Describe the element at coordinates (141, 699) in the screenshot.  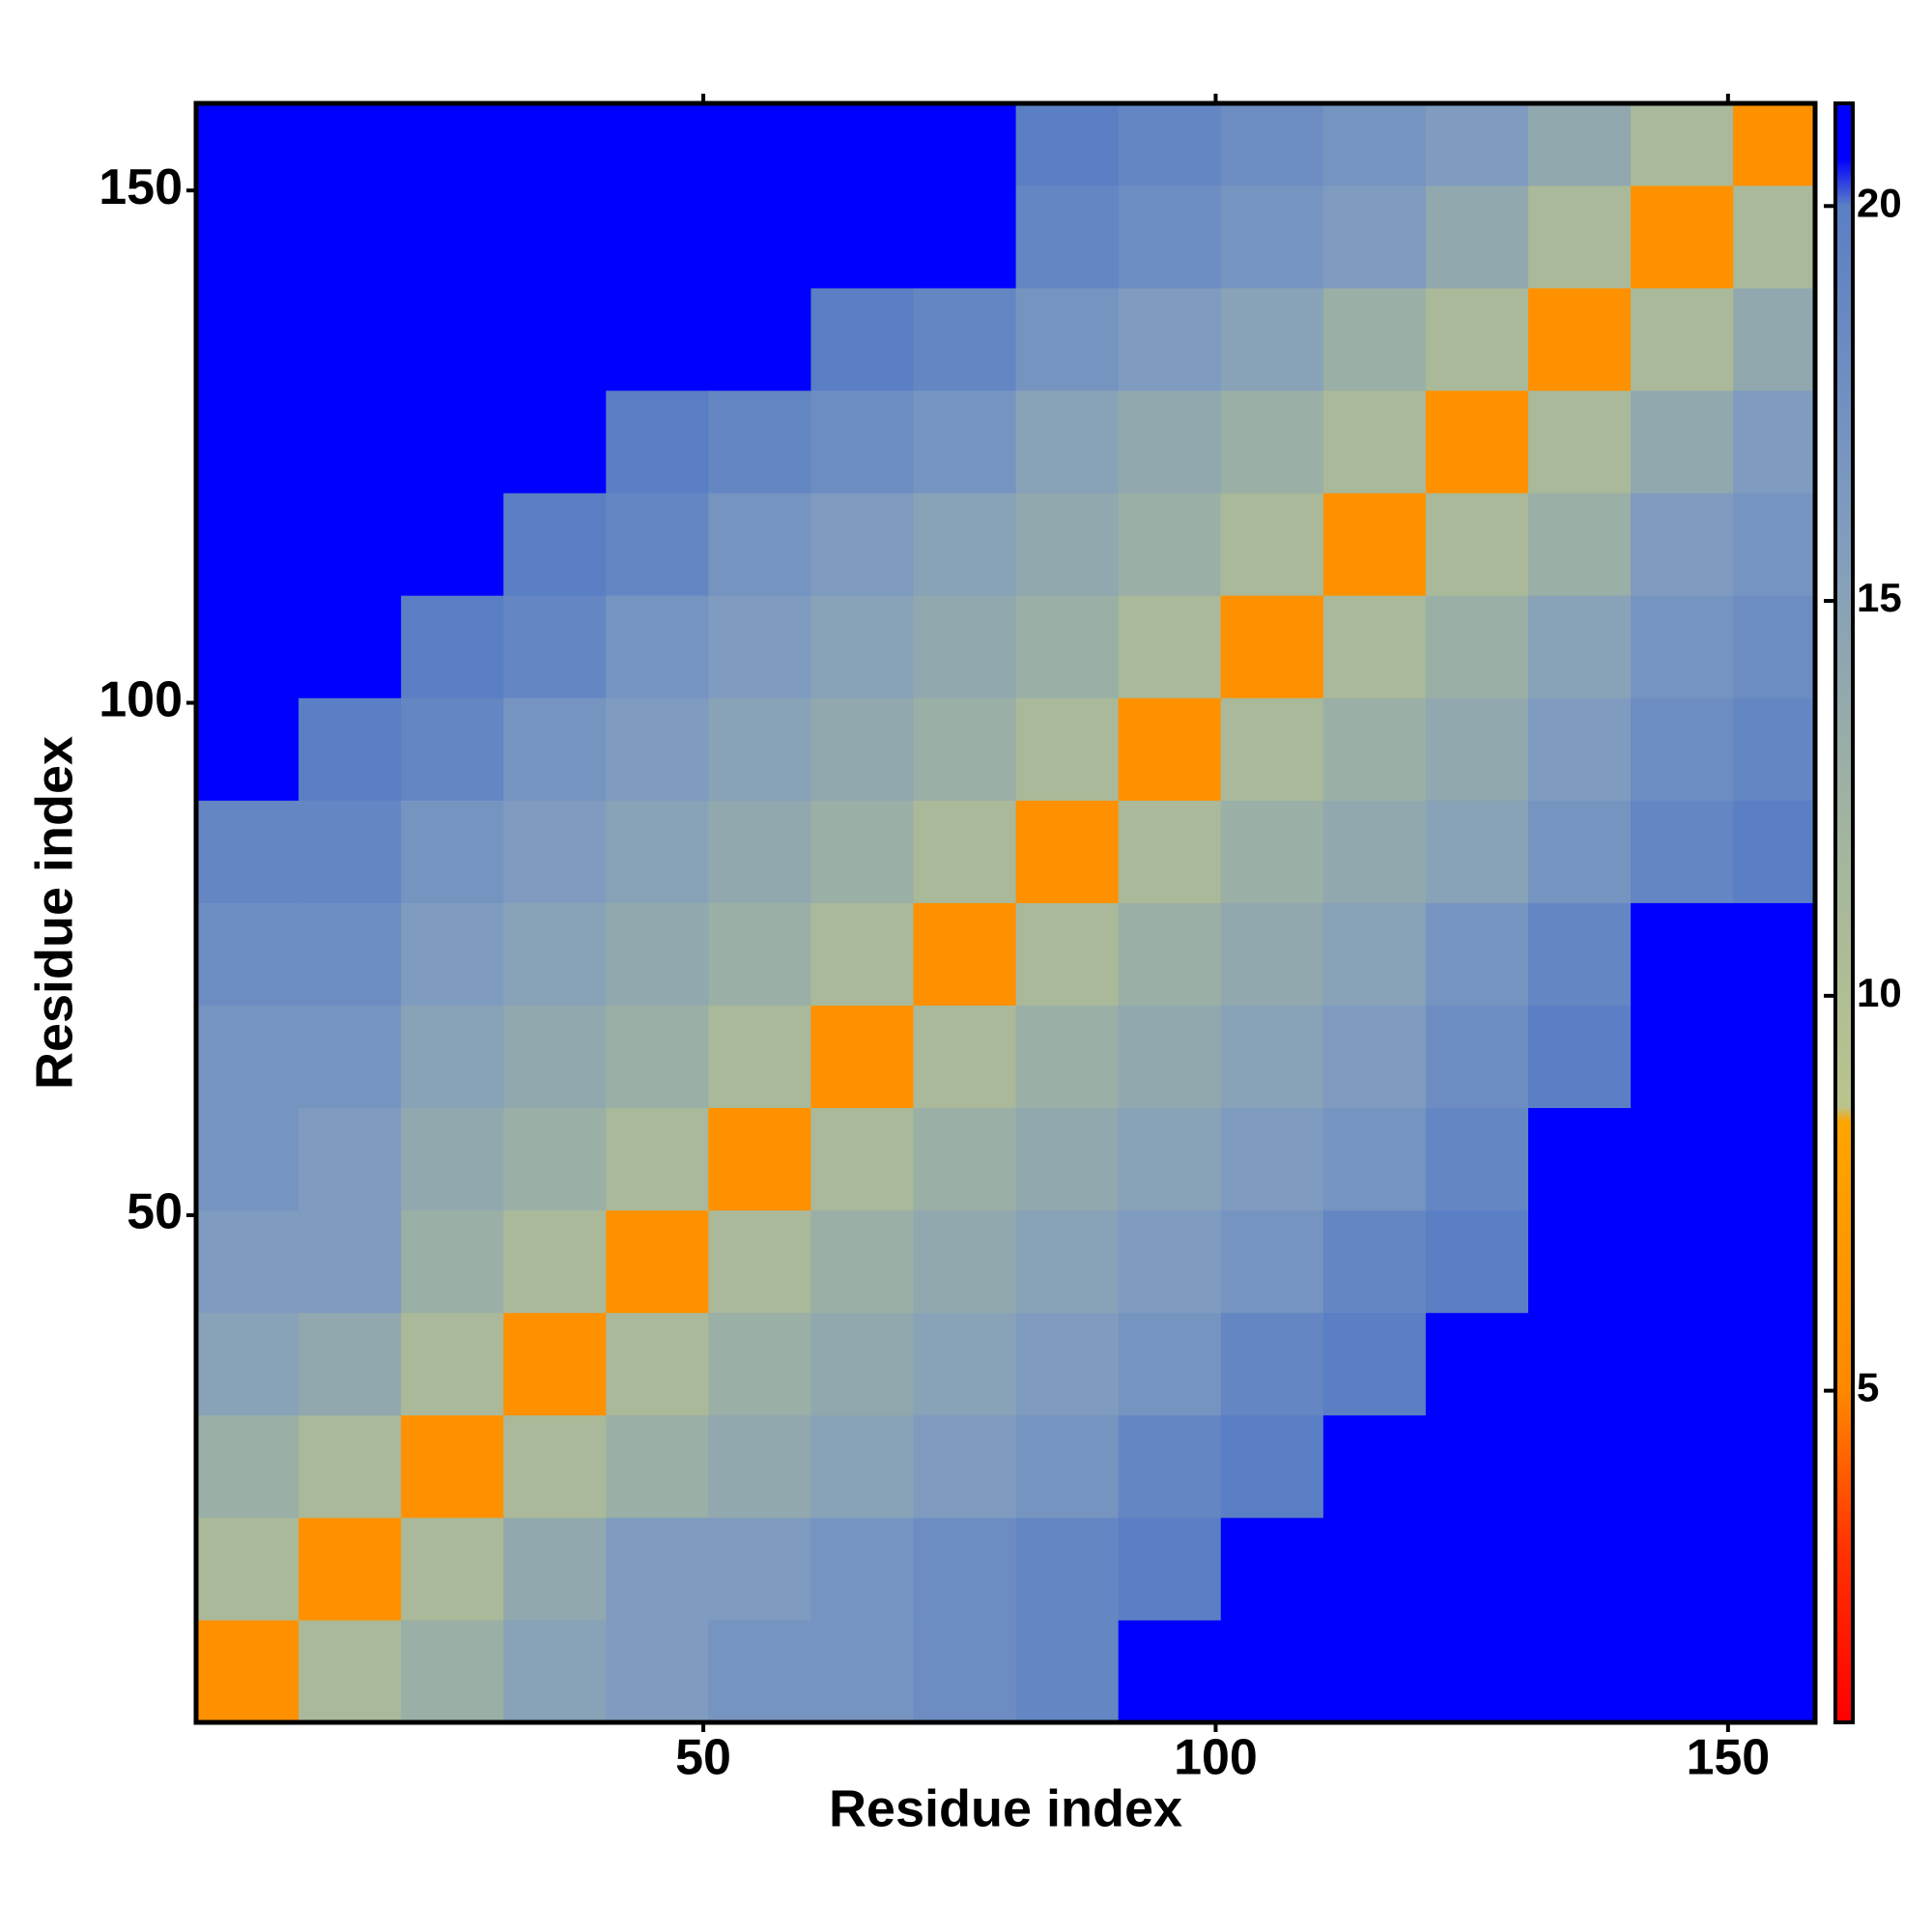
I see `y-tick-label: 100` at that location.